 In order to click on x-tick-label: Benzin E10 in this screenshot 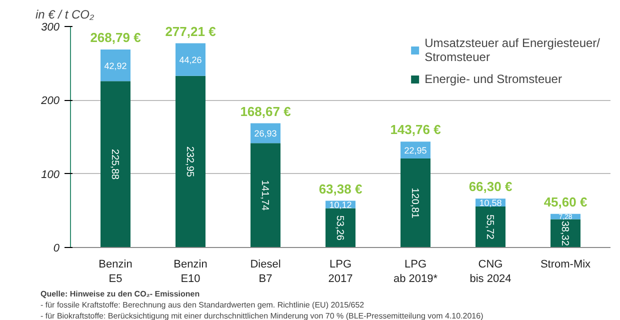, I will do `click(191, 271)`.